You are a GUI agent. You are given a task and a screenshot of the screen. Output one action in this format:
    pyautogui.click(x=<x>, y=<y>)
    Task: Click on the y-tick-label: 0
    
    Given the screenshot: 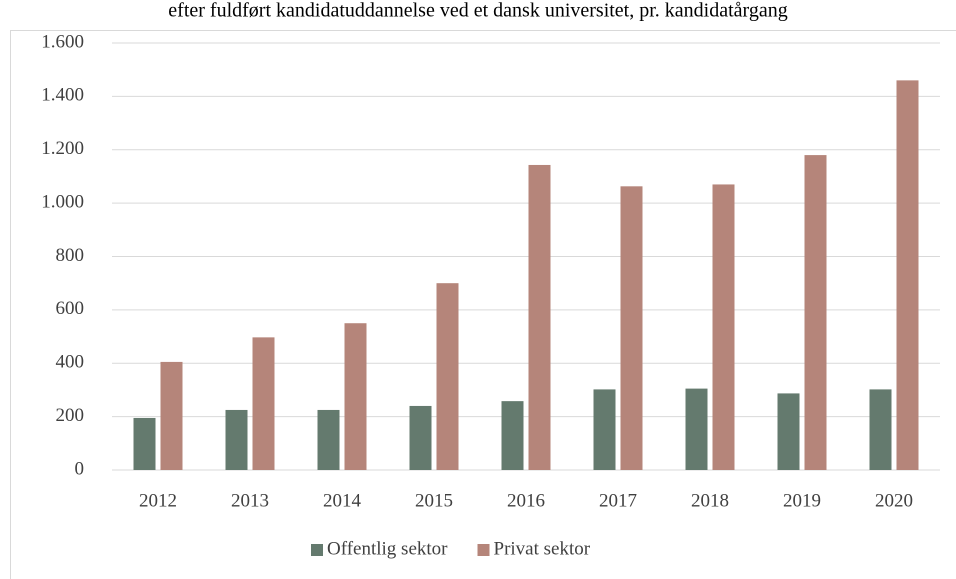 What is the action you would take?
    pyautogui.click(x=80, y=468)
    